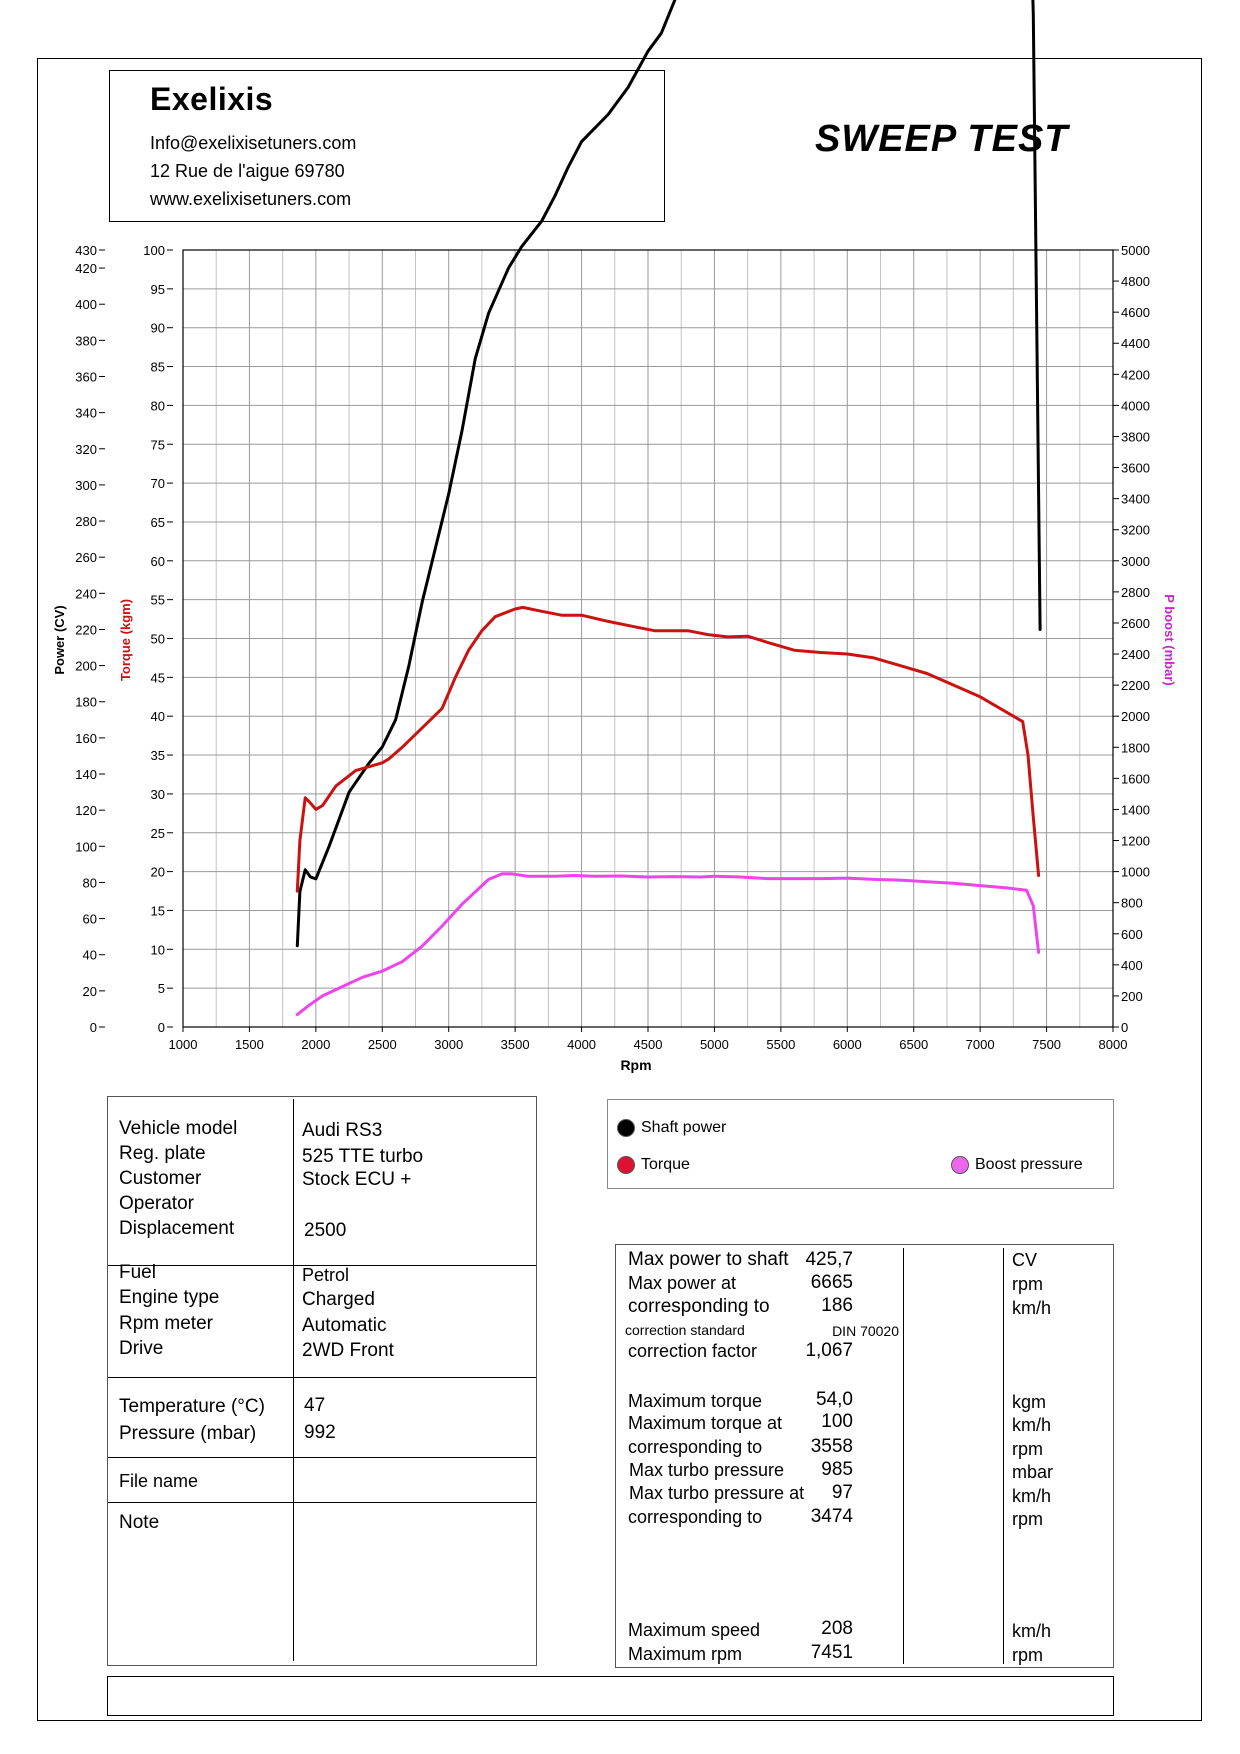 This screenshot has height=1754, width=1240. I want to click on boost-tick-label: 3400, so click(1135, 499).